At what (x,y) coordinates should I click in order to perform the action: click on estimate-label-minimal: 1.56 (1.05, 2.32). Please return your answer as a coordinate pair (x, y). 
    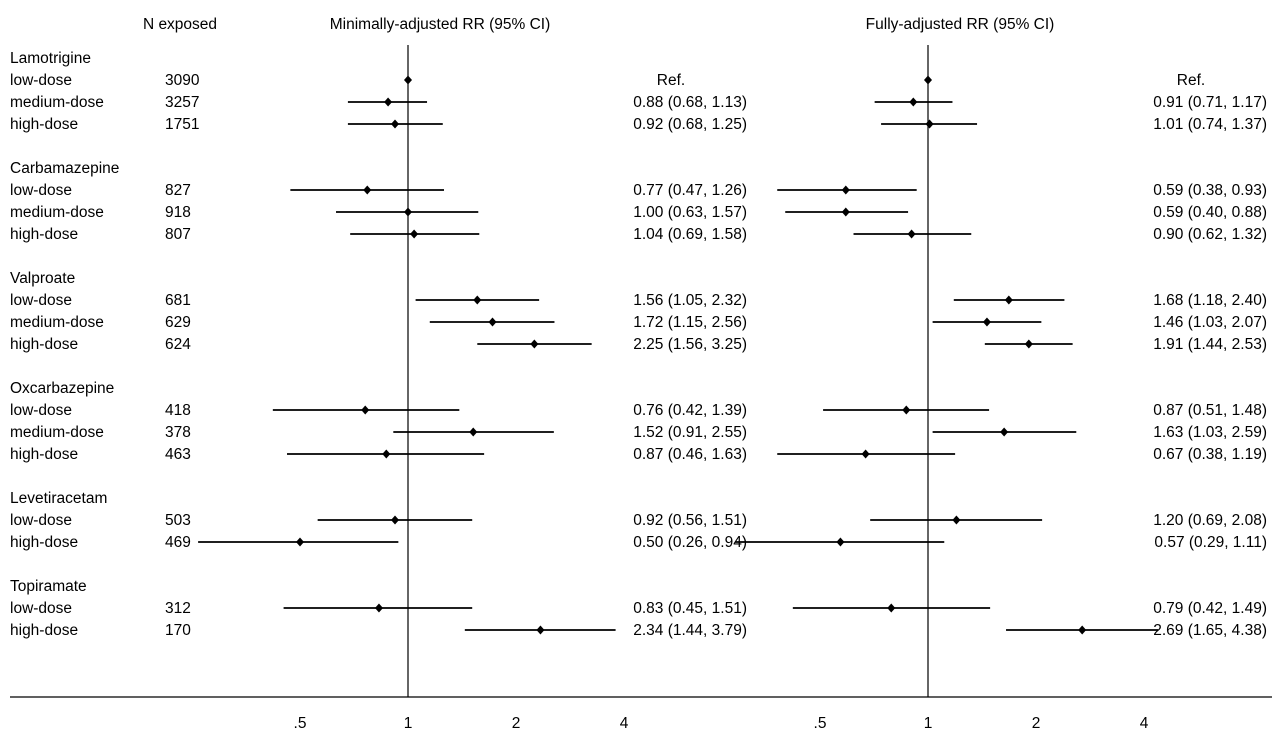
    Looking at the image, I should click on (690, 300).